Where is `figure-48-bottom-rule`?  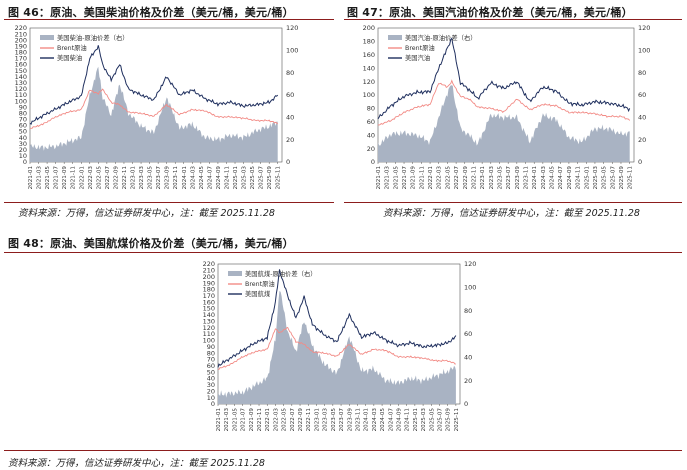
figure-48-bottom-rule is located at coordinates (343, 450).